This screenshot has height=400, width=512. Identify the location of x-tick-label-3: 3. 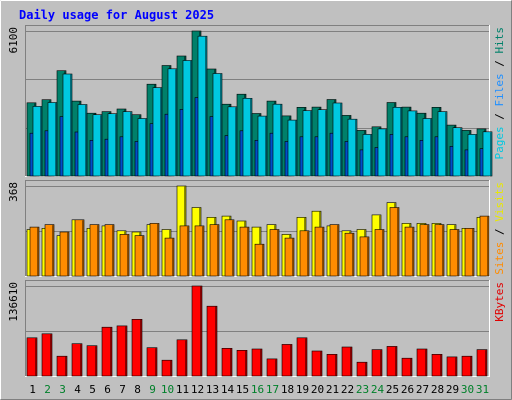
(62, 389).